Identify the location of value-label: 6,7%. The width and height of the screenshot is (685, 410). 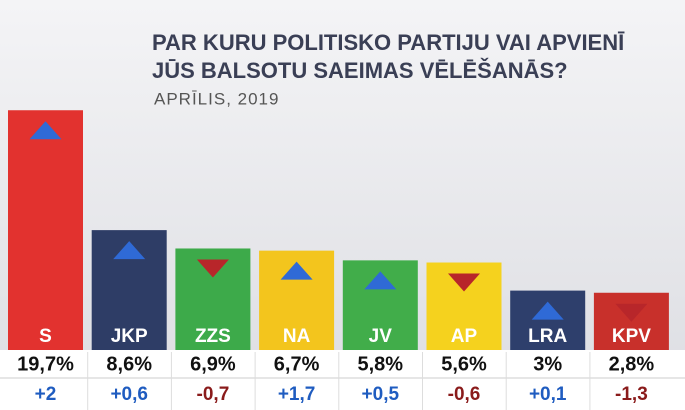
(297, 364).